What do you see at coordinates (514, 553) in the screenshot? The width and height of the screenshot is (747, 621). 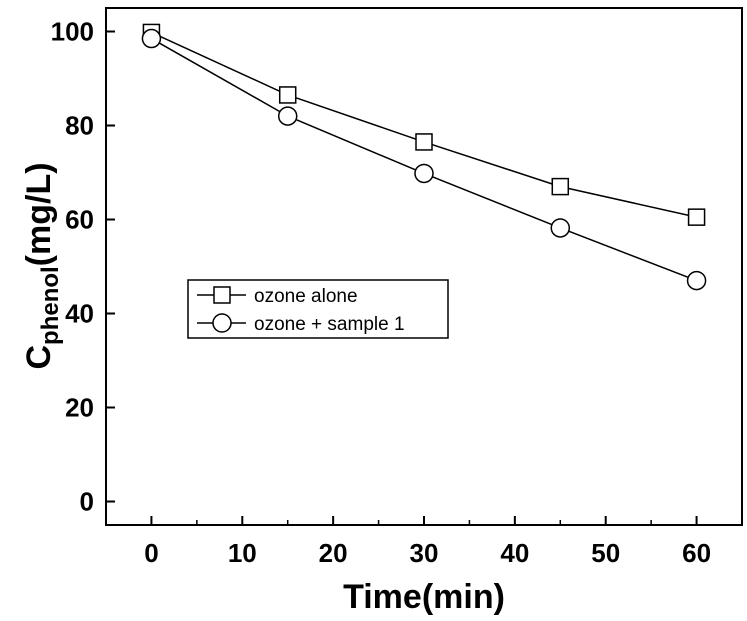 I see `x-tick-label: 40` at bounding box center [514, 553].